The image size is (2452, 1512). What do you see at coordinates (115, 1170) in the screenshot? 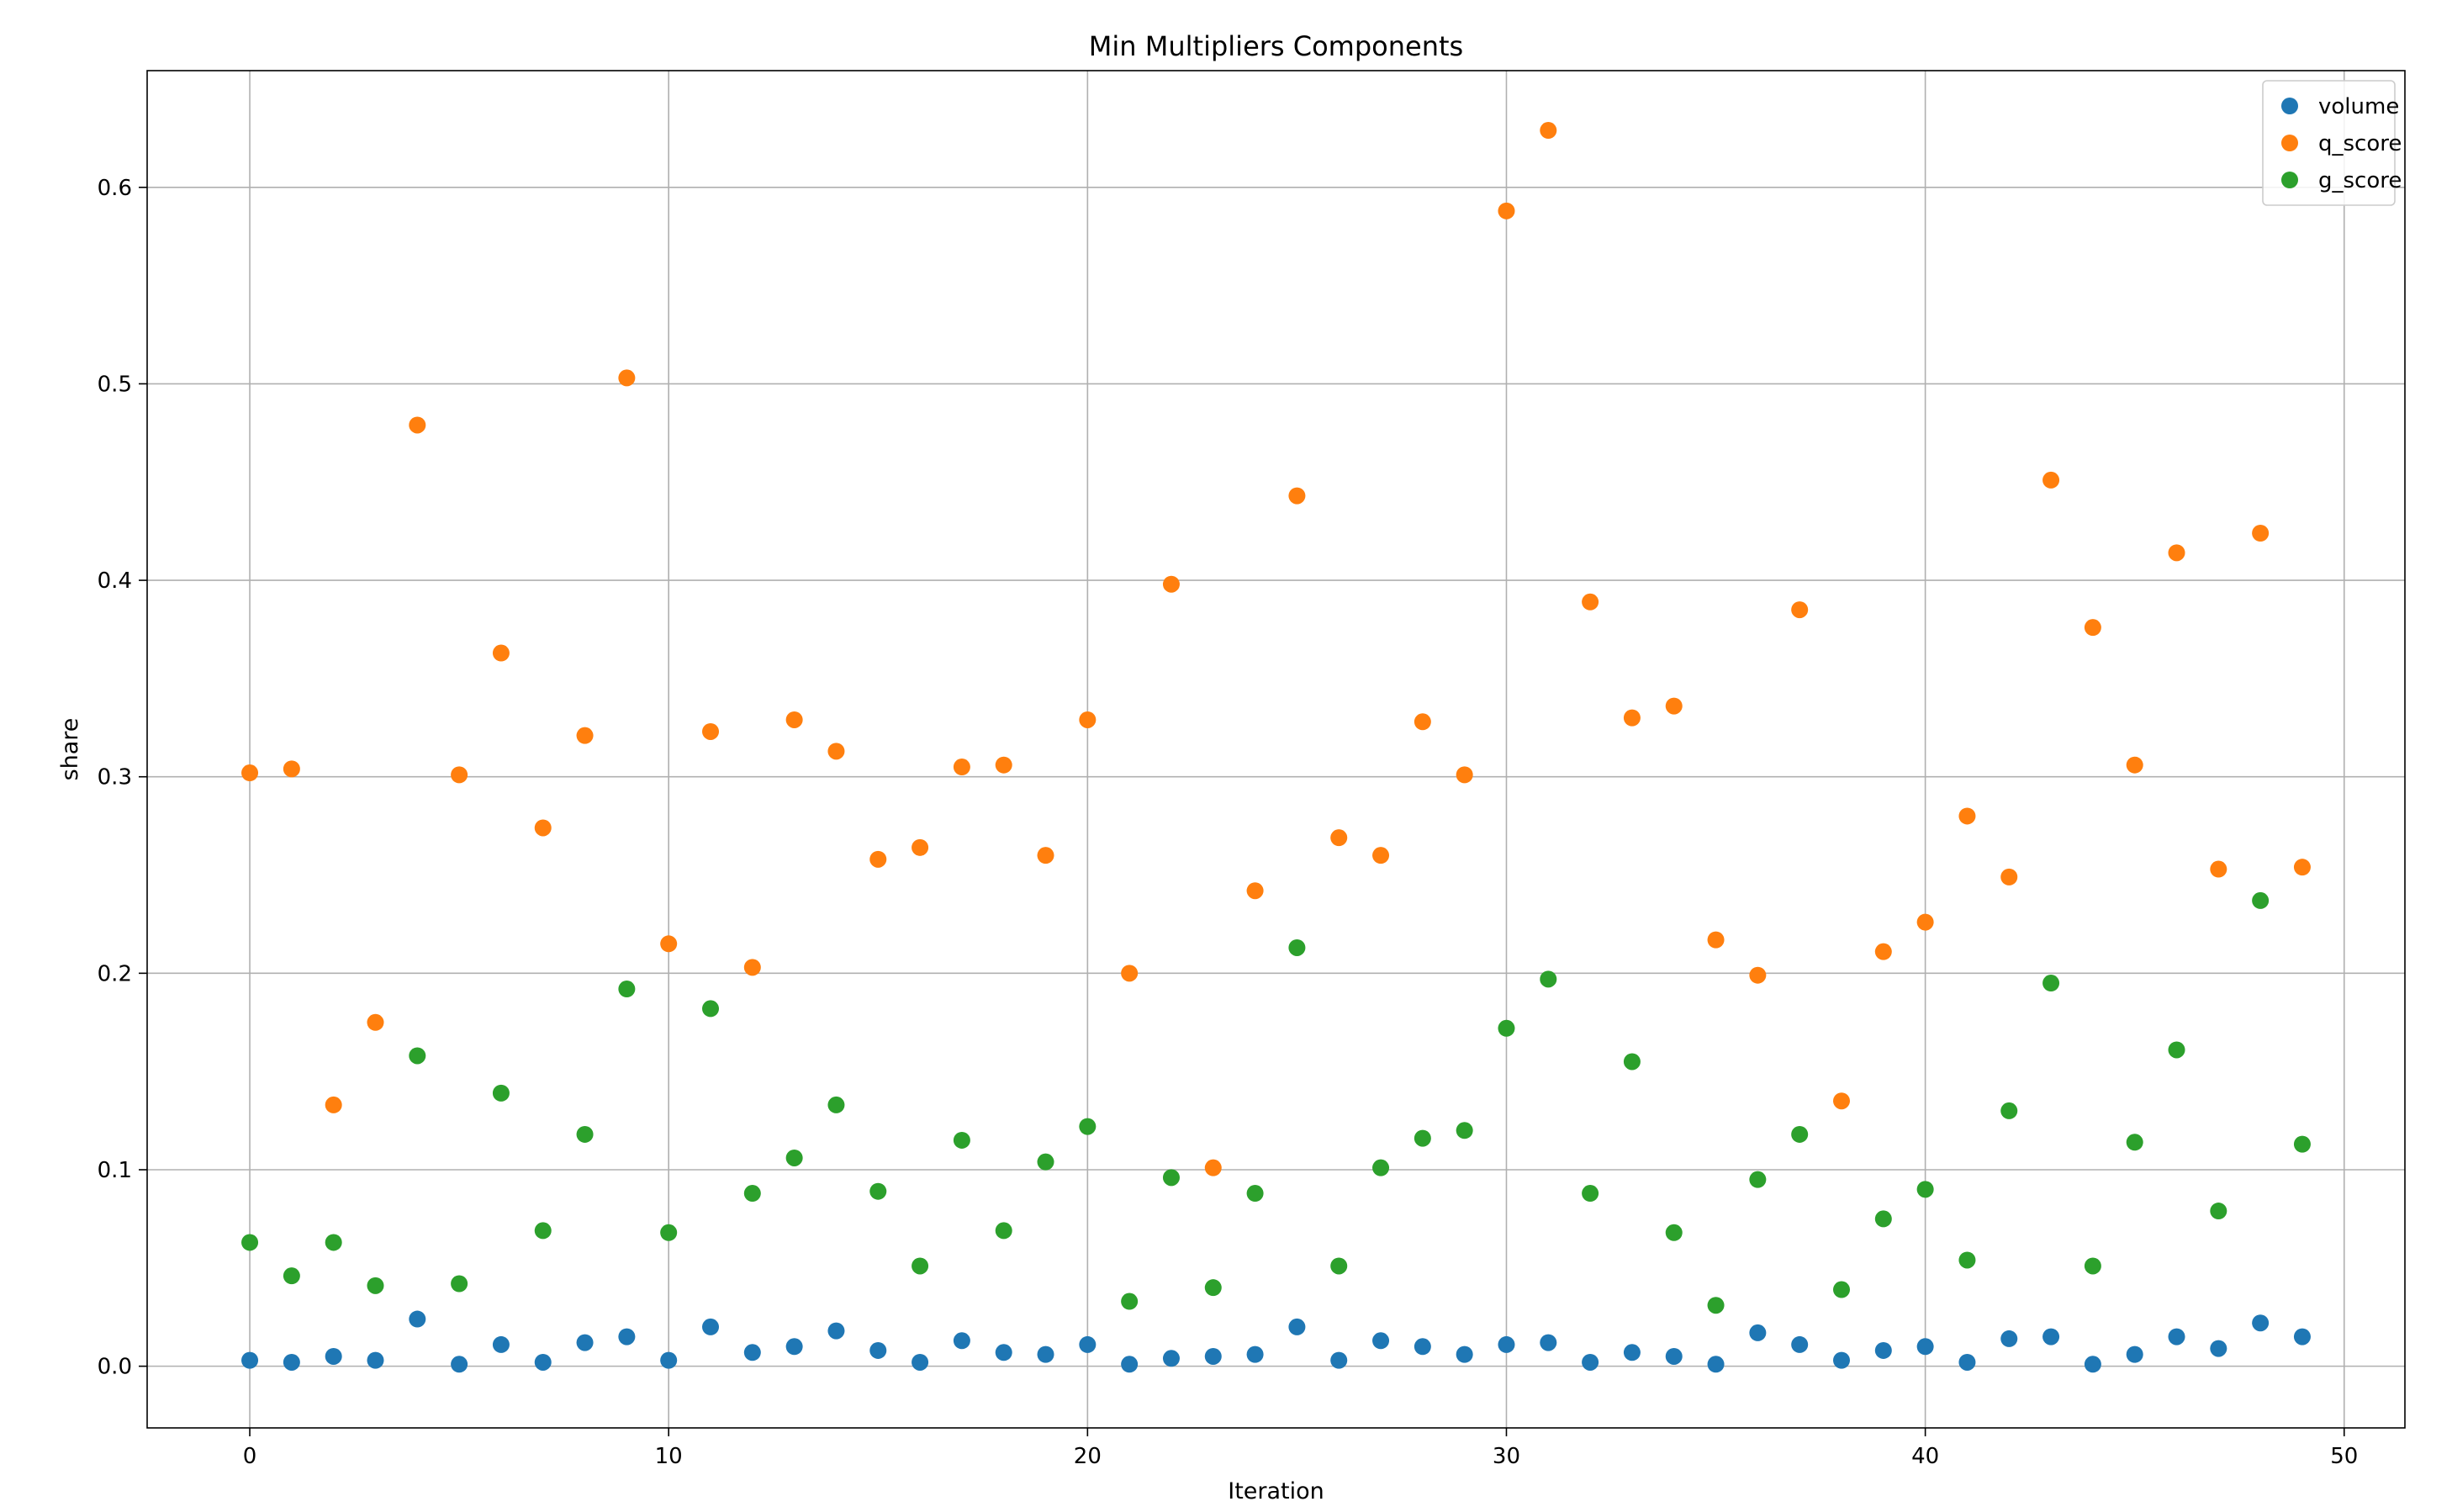
I see `y-tick-label: 0.1` at bounding box center [115, 1170].